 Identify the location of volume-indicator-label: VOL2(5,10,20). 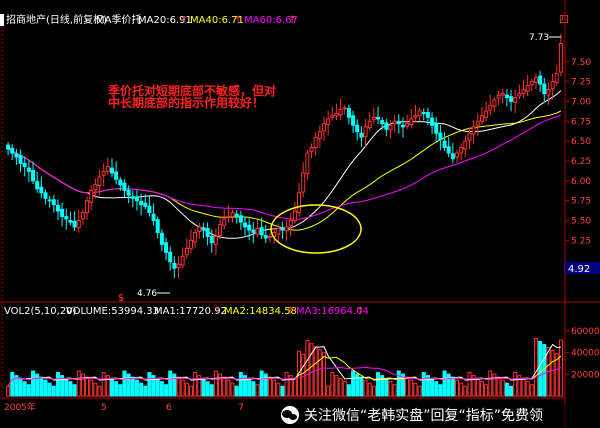
(40, 311).